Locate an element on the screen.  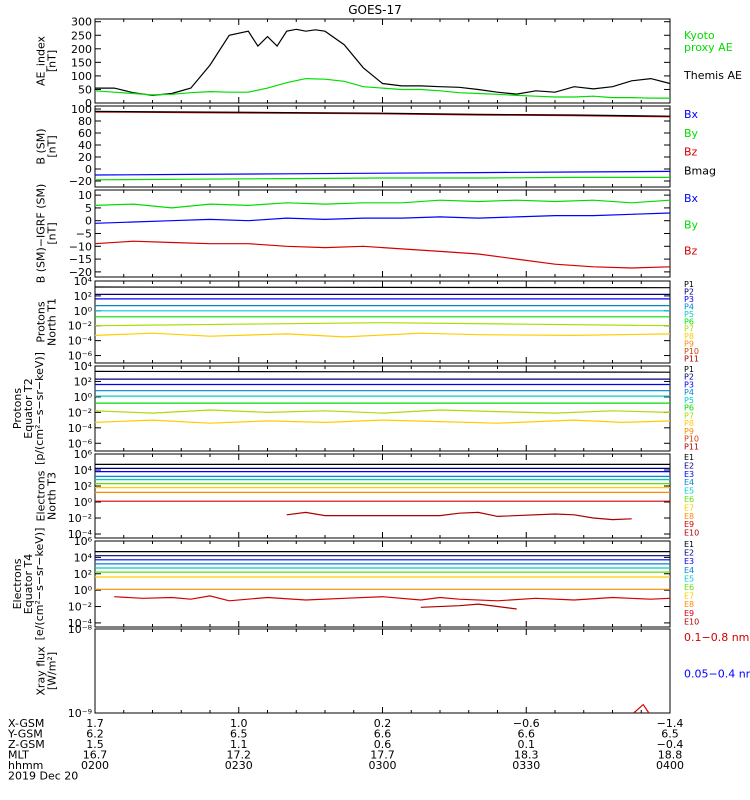
orbit-row-value: −0.4 is located at coordinates (670, 744).